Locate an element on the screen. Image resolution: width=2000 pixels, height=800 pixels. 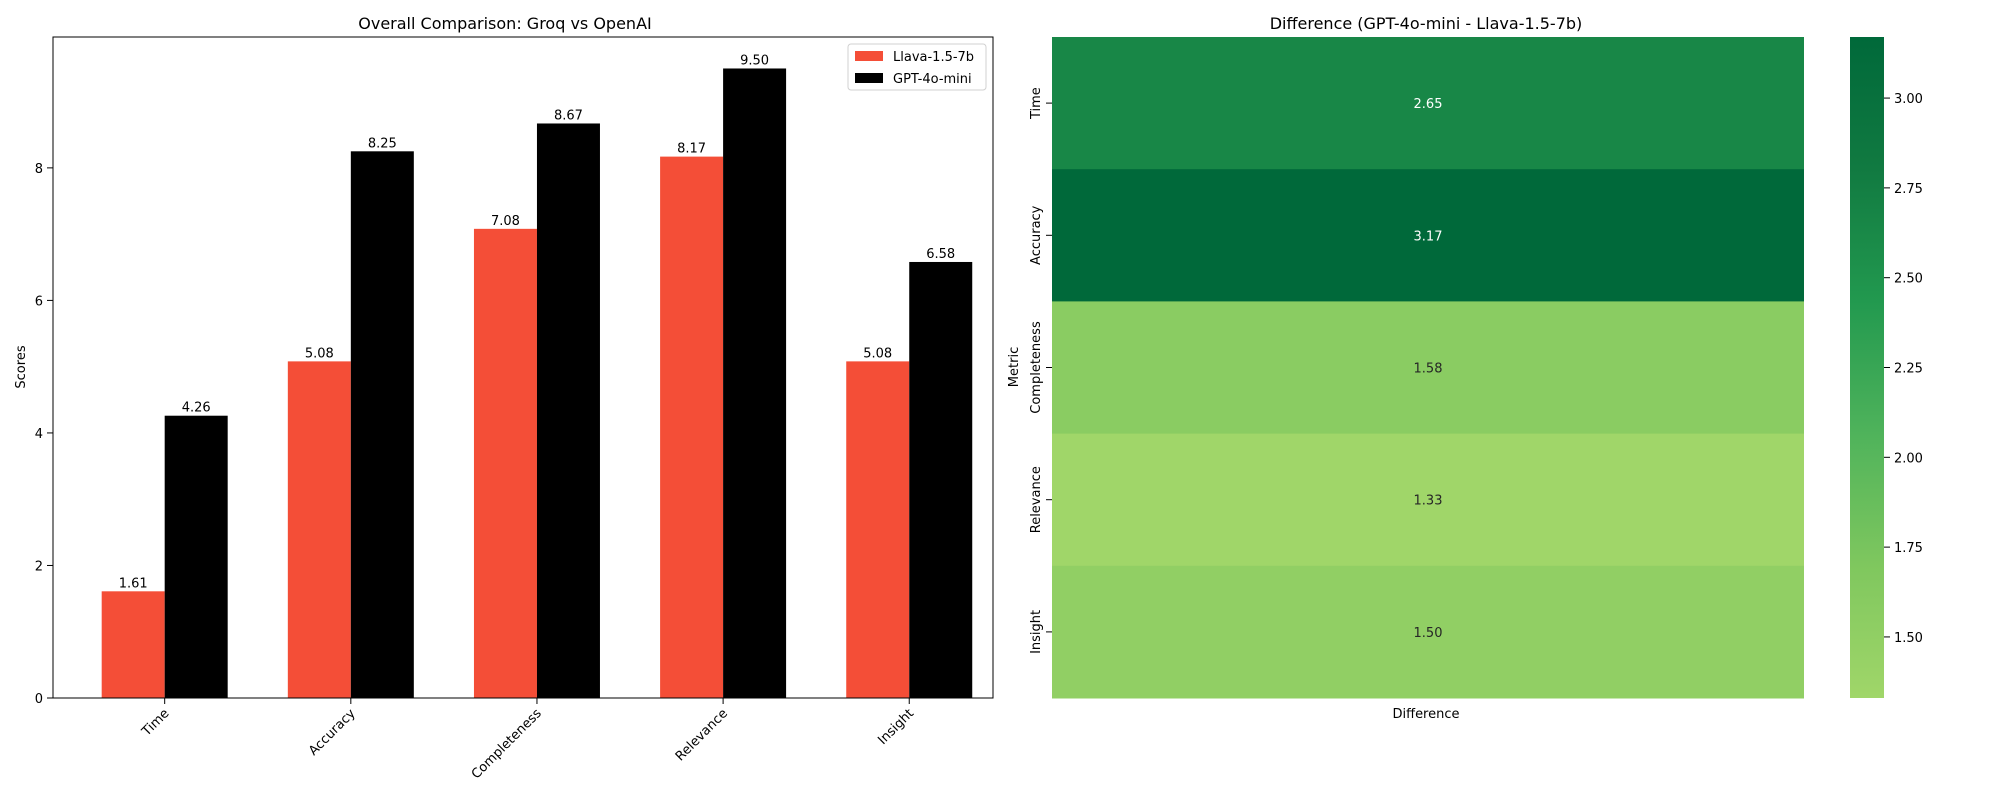
bar-value-label: 7.08 is located at coordinates (505, 221).